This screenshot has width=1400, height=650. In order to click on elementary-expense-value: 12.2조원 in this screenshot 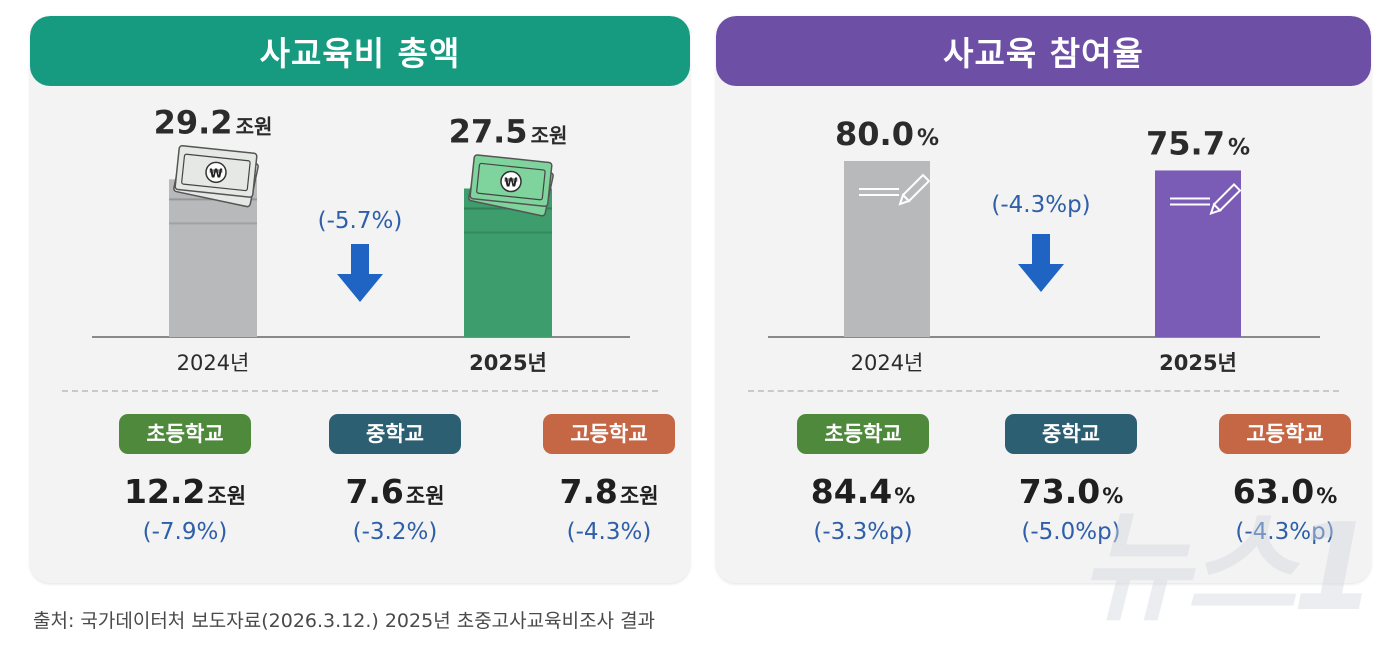, I will do `click(185, 491)`.